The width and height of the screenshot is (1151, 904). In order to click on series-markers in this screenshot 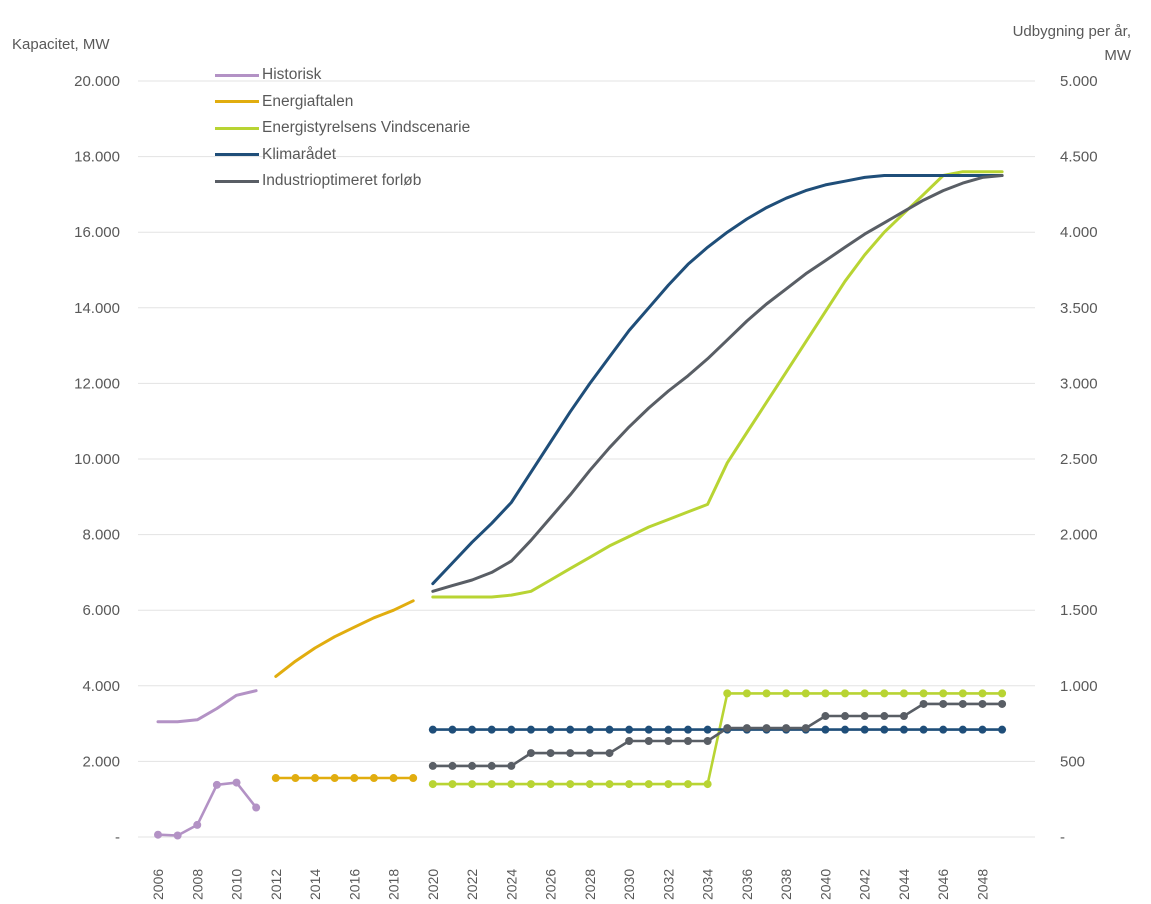, I will do `click(580, 764)`.